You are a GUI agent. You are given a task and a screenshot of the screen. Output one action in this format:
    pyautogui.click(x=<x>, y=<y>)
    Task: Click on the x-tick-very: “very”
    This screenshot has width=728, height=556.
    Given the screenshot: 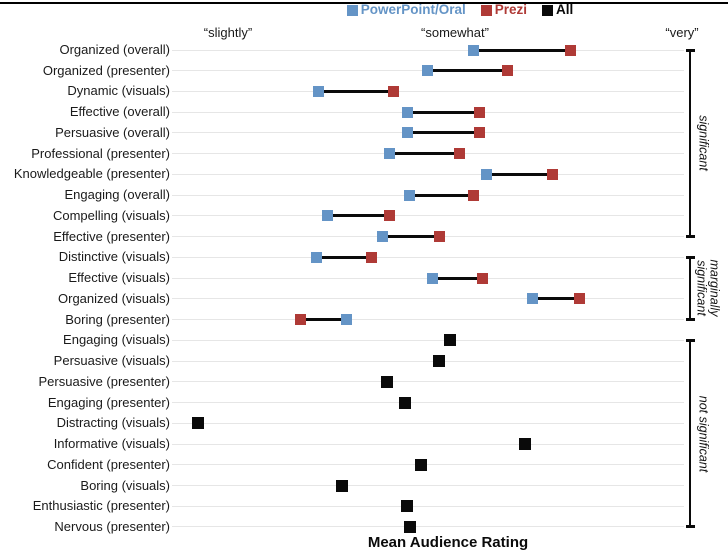 What is the action you would take?
    pyautogui.click(x=682, y=32)
    